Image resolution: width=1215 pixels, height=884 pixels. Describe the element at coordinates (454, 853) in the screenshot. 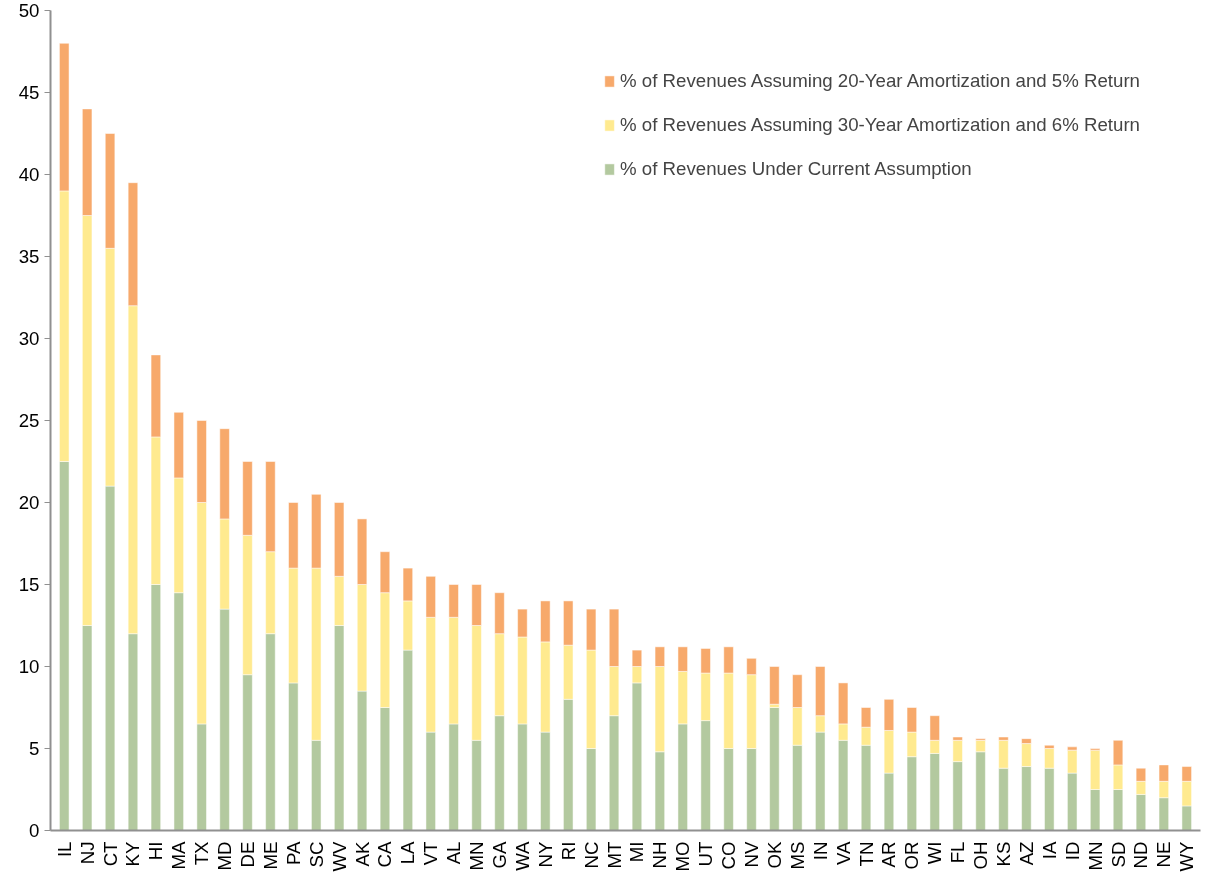

I see `x-tick-label: AL` at that location.